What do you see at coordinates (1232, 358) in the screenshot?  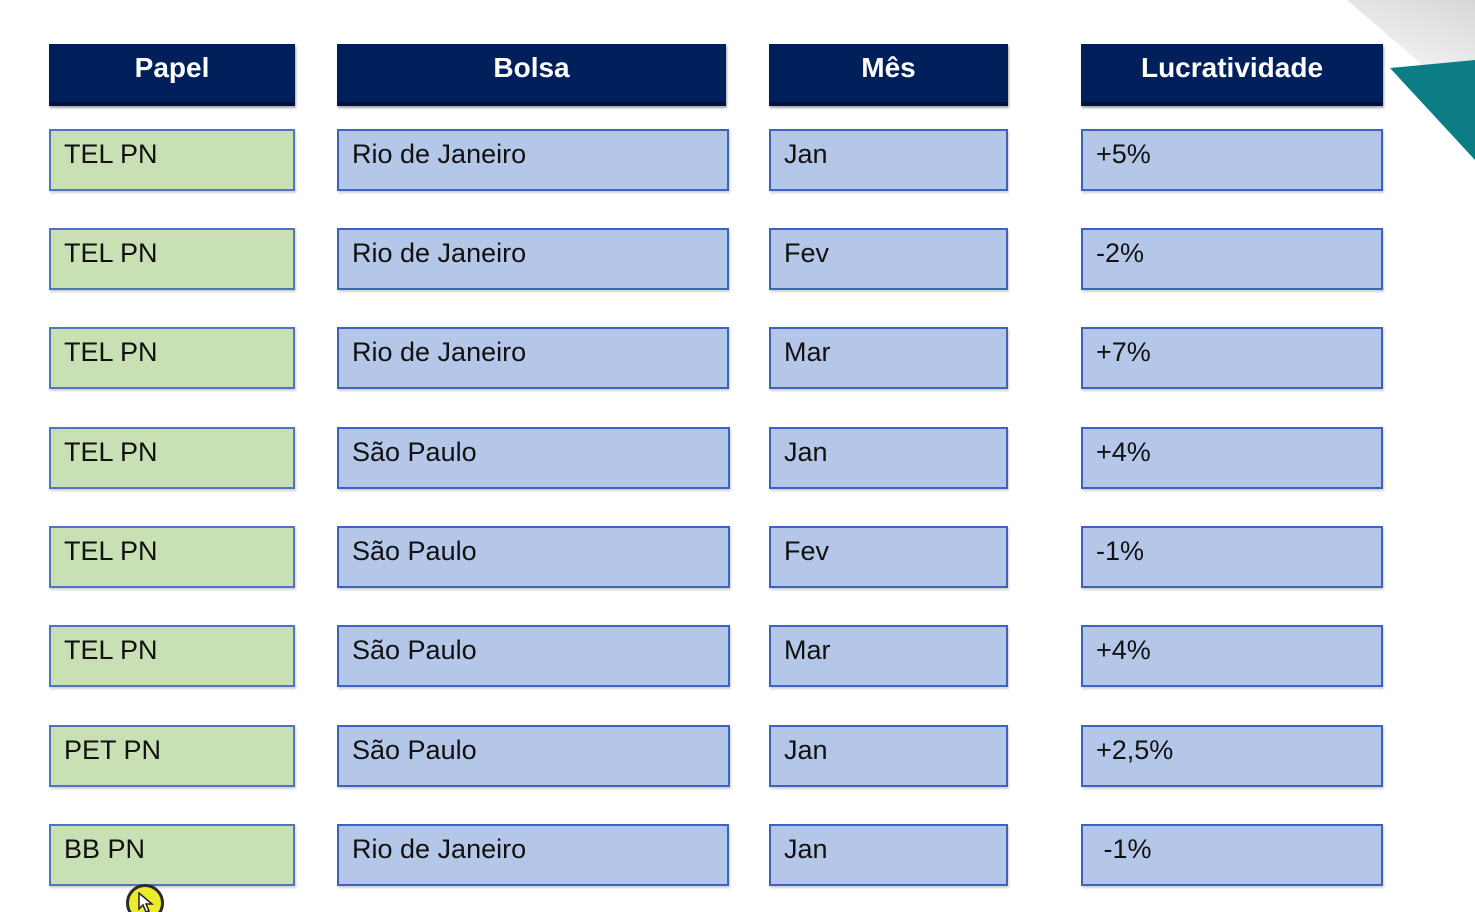 I see `cell-lucratividade: +7%` at bounding box center [1232, 358].